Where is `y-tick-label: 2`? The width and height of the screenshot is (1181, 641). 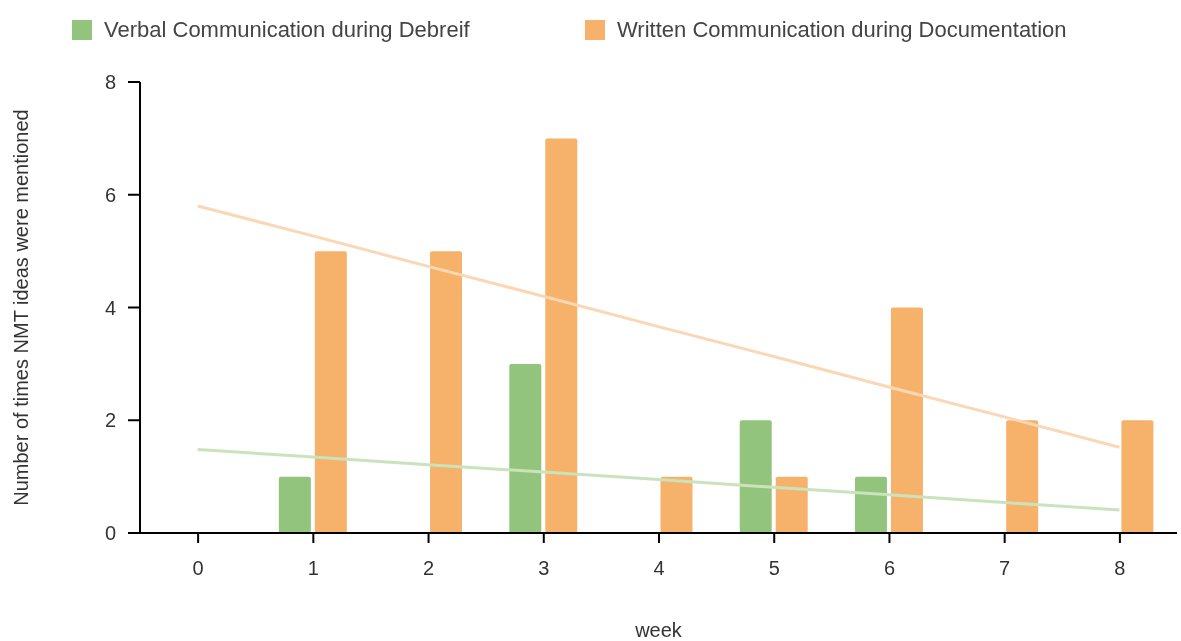 y-tick-label: 2 is located at coordinates (110, 420).